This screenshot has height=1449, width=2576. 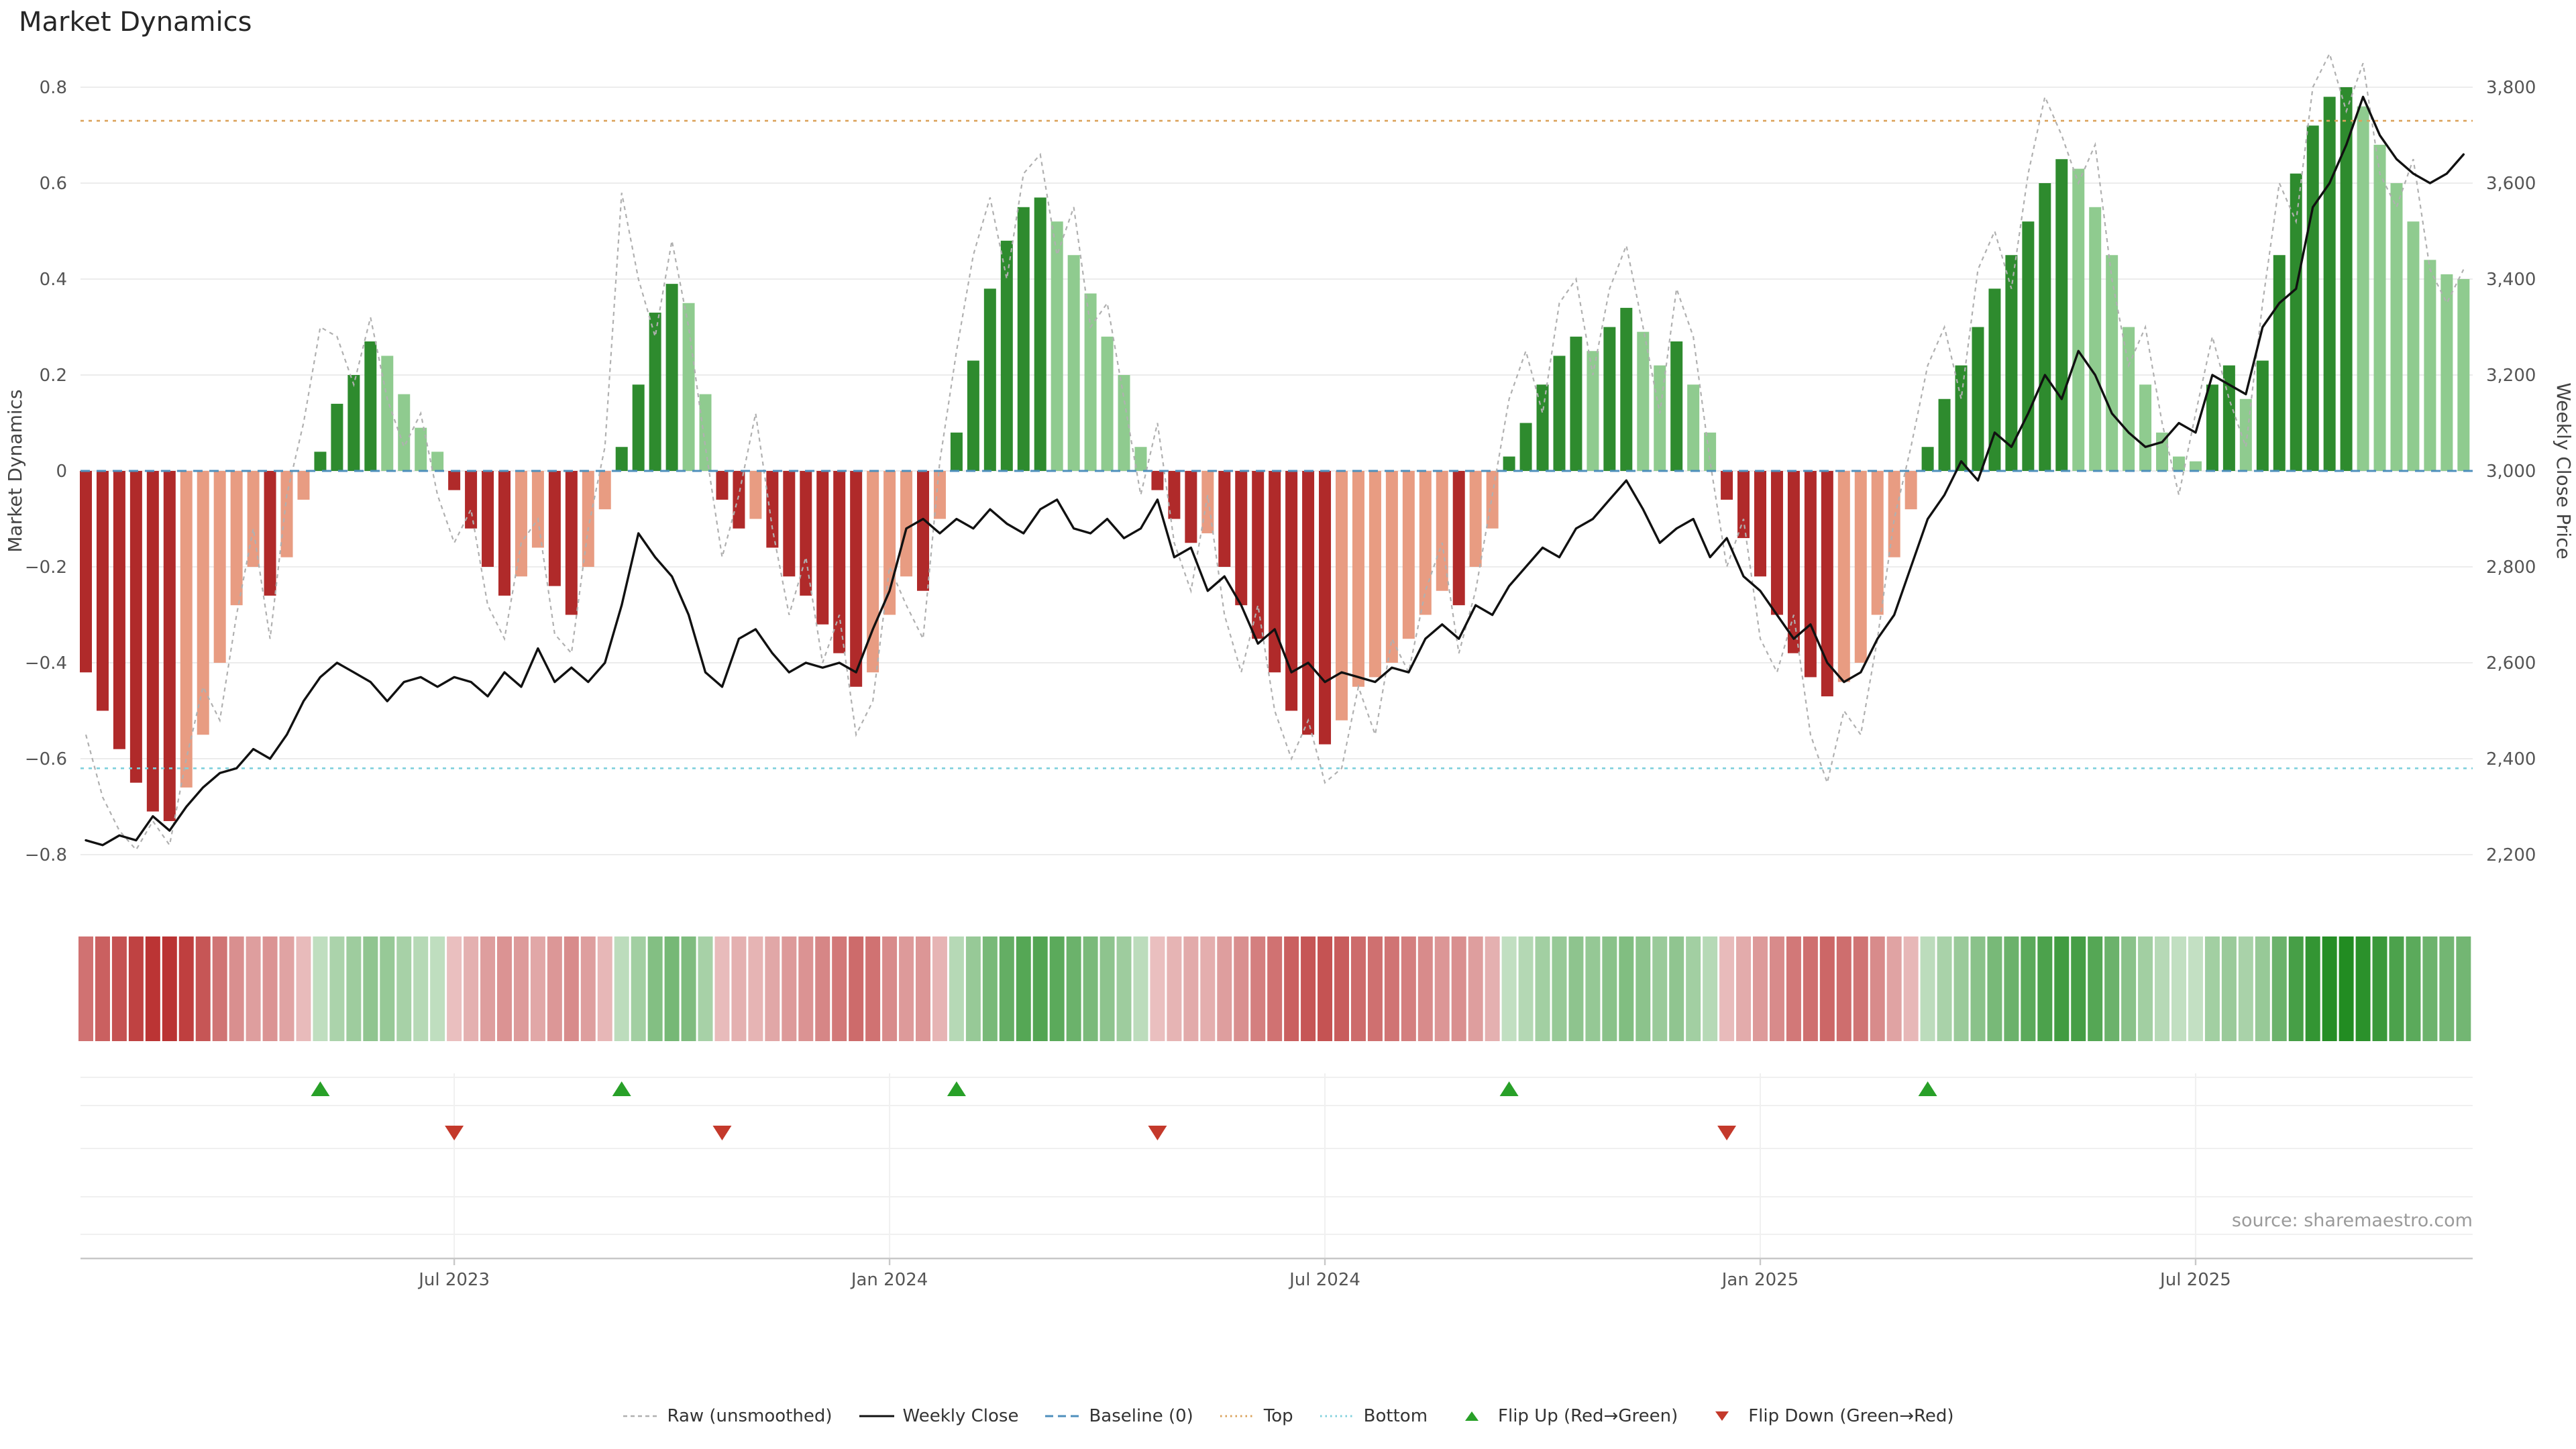 I want to click on legend-item-baseline-0: Baseline (0), so click(x=1118, y=1416).